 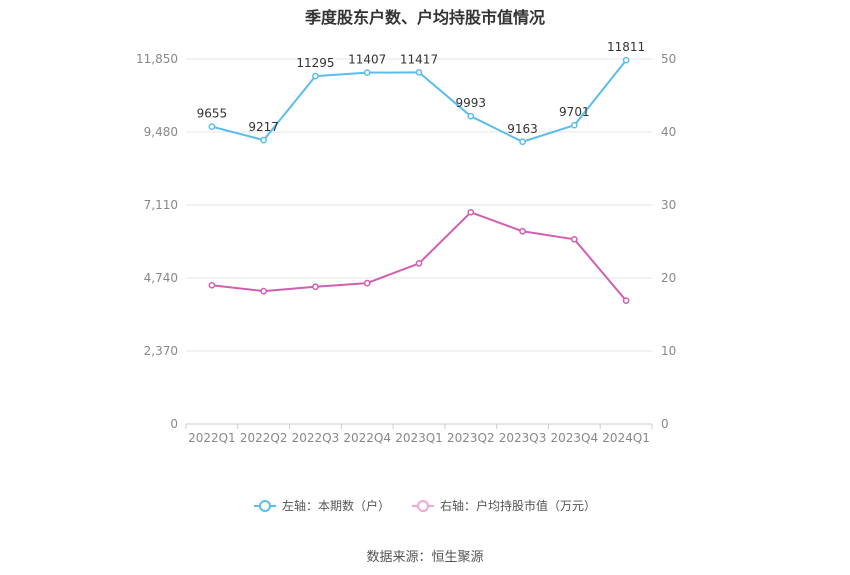 I want to click on right-axis-tick-label: 40, so click(x=668, y=132).